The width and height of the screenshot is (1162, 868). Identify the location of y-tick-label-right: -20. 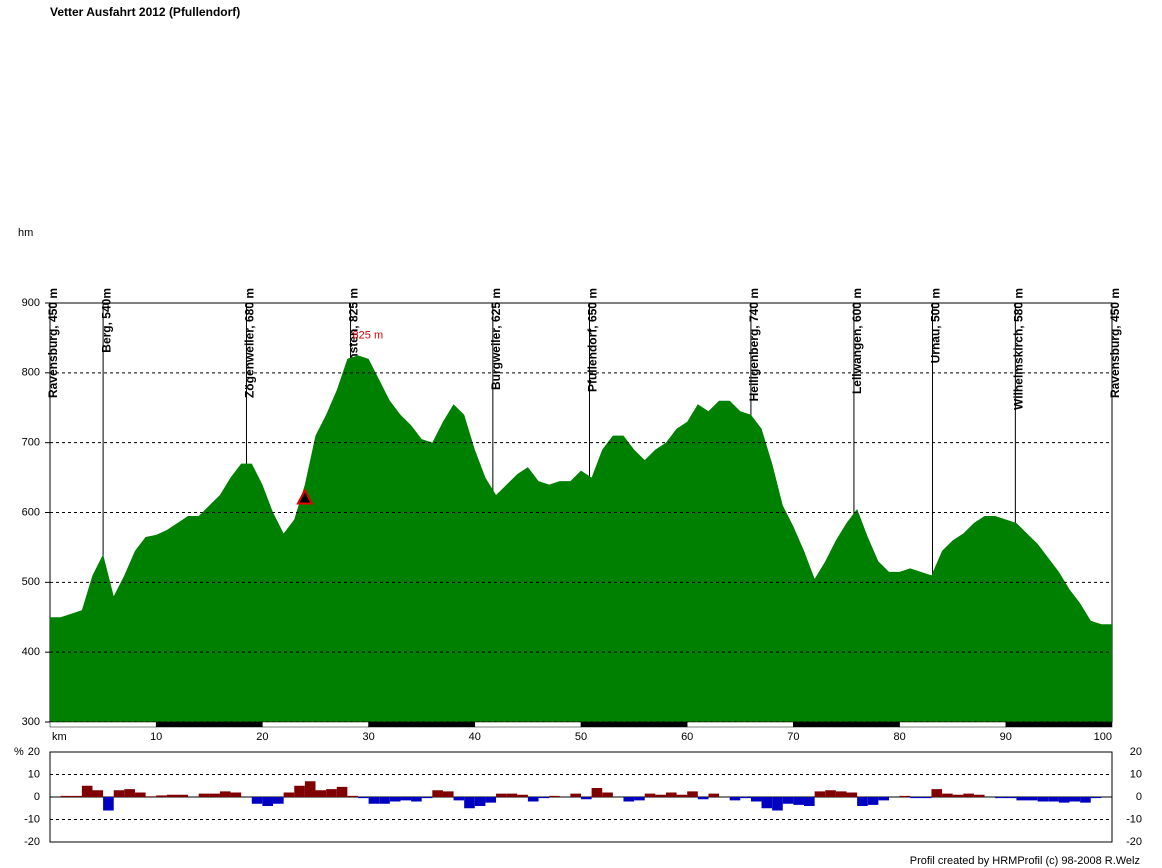
(1134, 842).